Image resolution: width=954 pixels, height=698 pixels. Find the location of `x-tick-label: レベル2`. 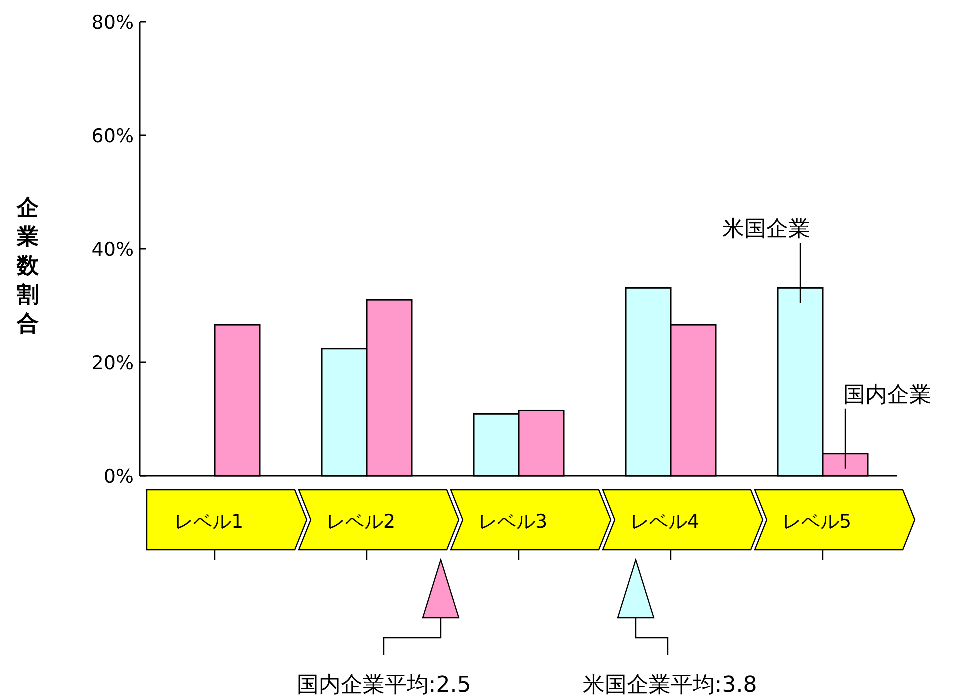

x-tick-label: レベル2 is located at coordinates (361, 522).